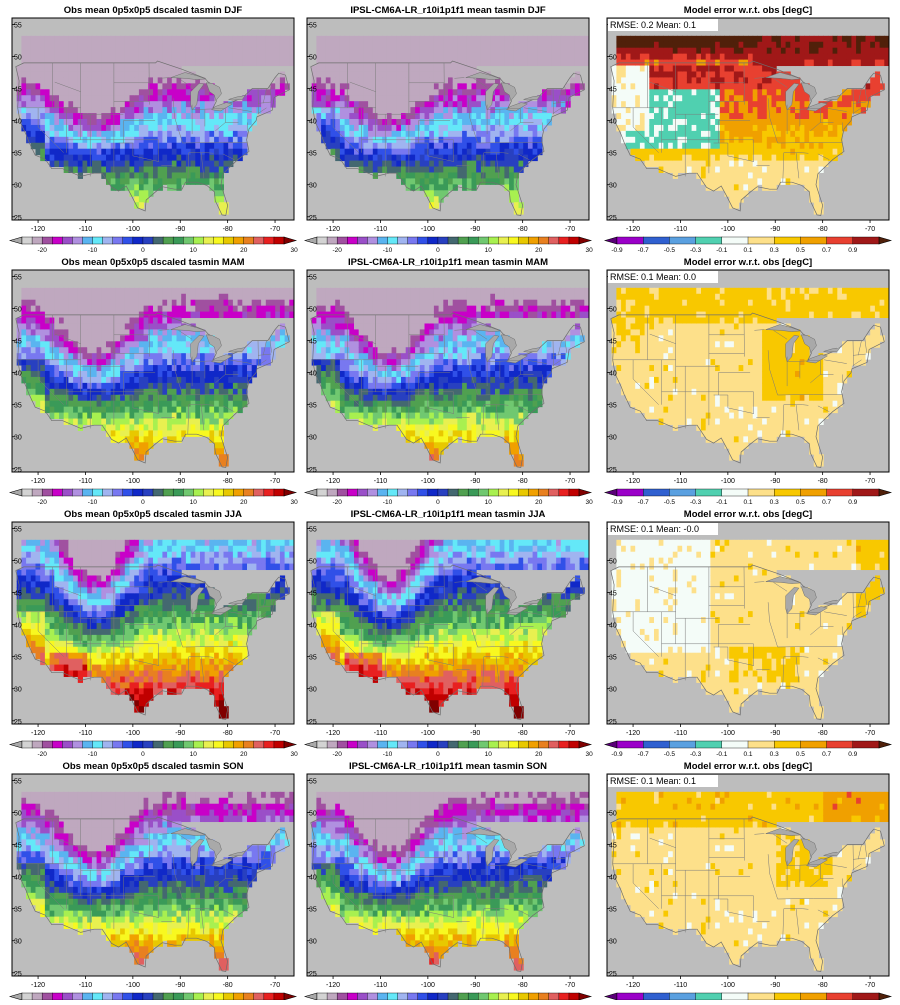 The width and height of the screenshot is (900, 1005). I want to click on lon-tick-label: -110, so click(86, 229).